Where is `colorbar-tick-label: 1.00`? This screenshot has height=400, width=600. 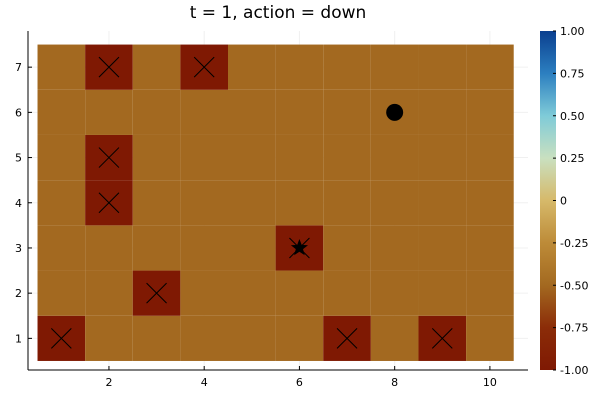
colorbar-tick-label: 1.00 is located at coordinates (572, 31).